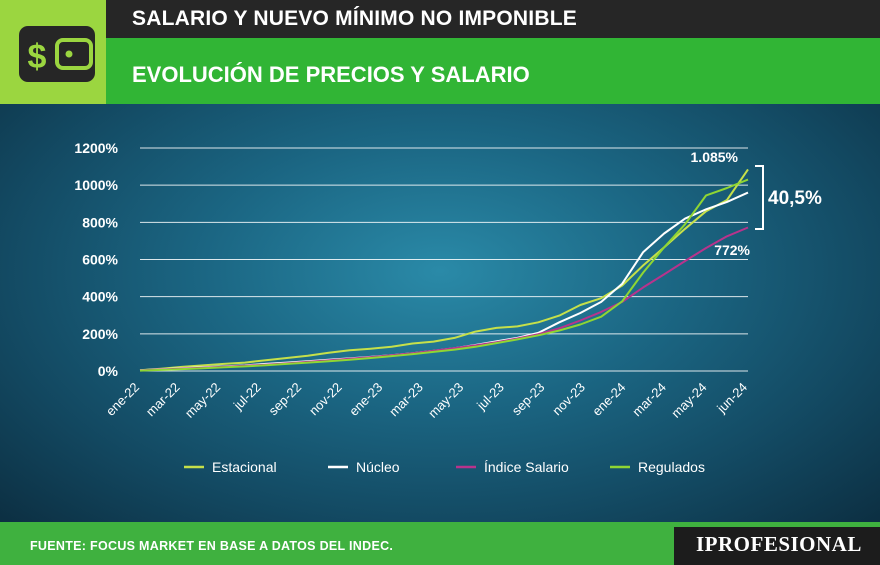 This screenshot has width=880, height=565. Describe the element at coordinates (365, 399) in the screenshot. I see `x-tick-label: ene-23` at that location.